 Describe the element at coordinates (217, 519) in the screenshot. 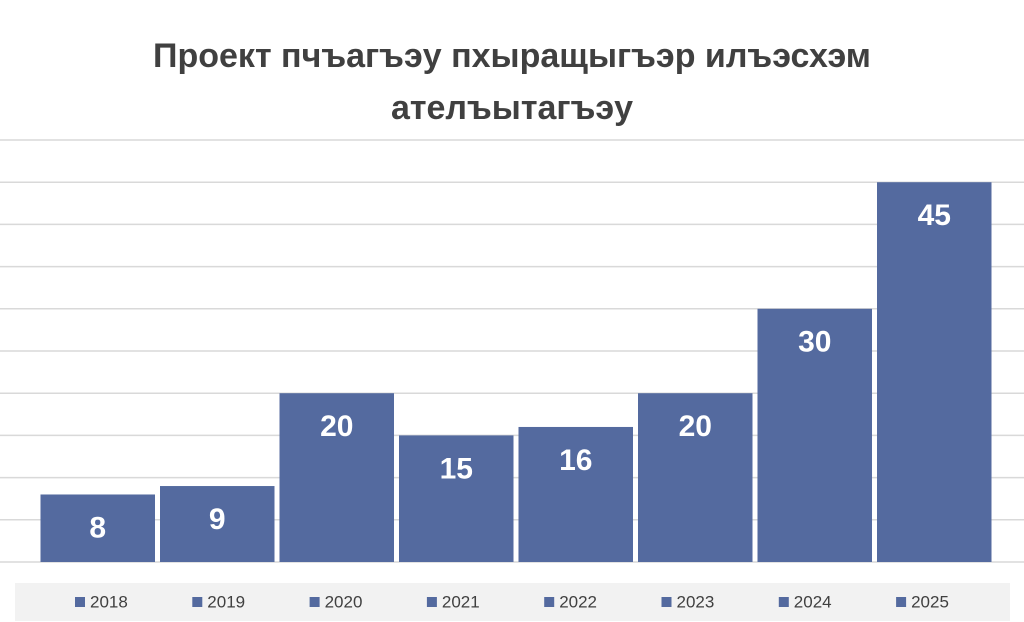

I see `data-label: 9` at that location.